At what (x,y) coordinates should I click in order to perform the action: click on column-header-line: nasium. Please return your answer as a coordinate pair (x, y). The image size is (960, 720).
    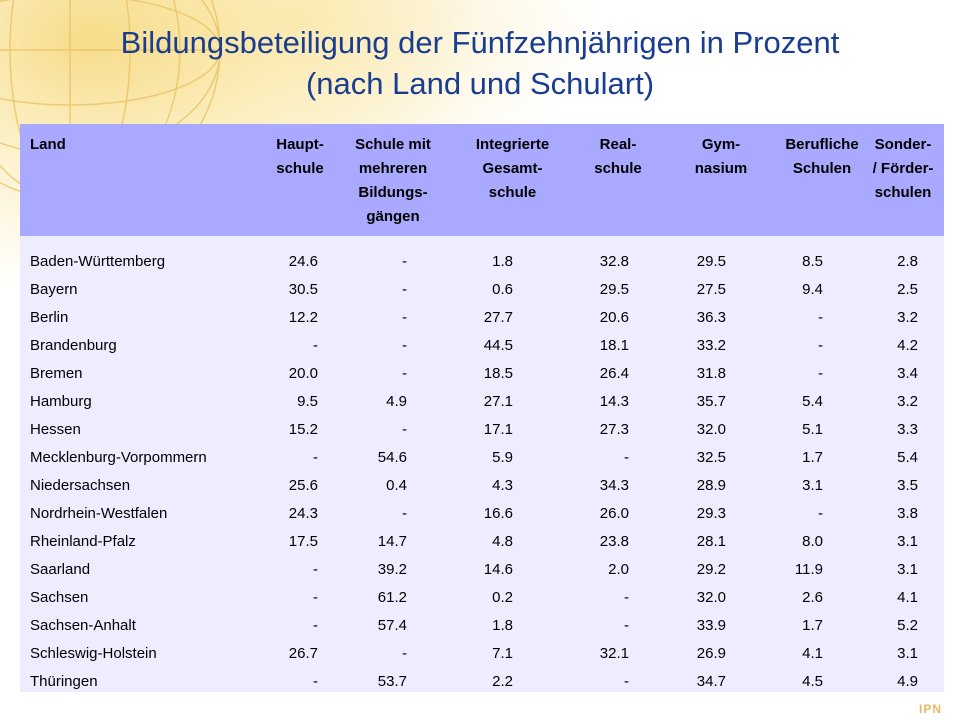
    Looking at the image, I should click on (721, 168).